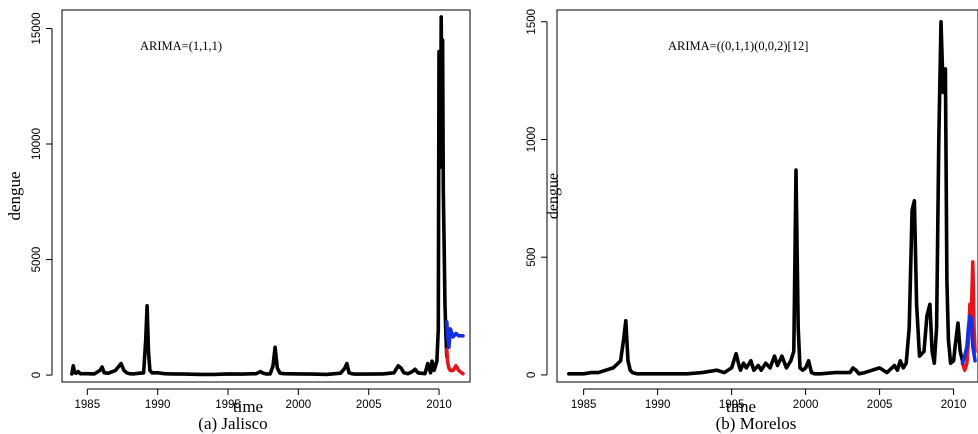 Image resolution: width=978 pixels, height=434 pixels. What do you see at coordinates (532, 22) in the screenshot?
I see `y-tick-label: 1500` at bounding box center [532, 22].